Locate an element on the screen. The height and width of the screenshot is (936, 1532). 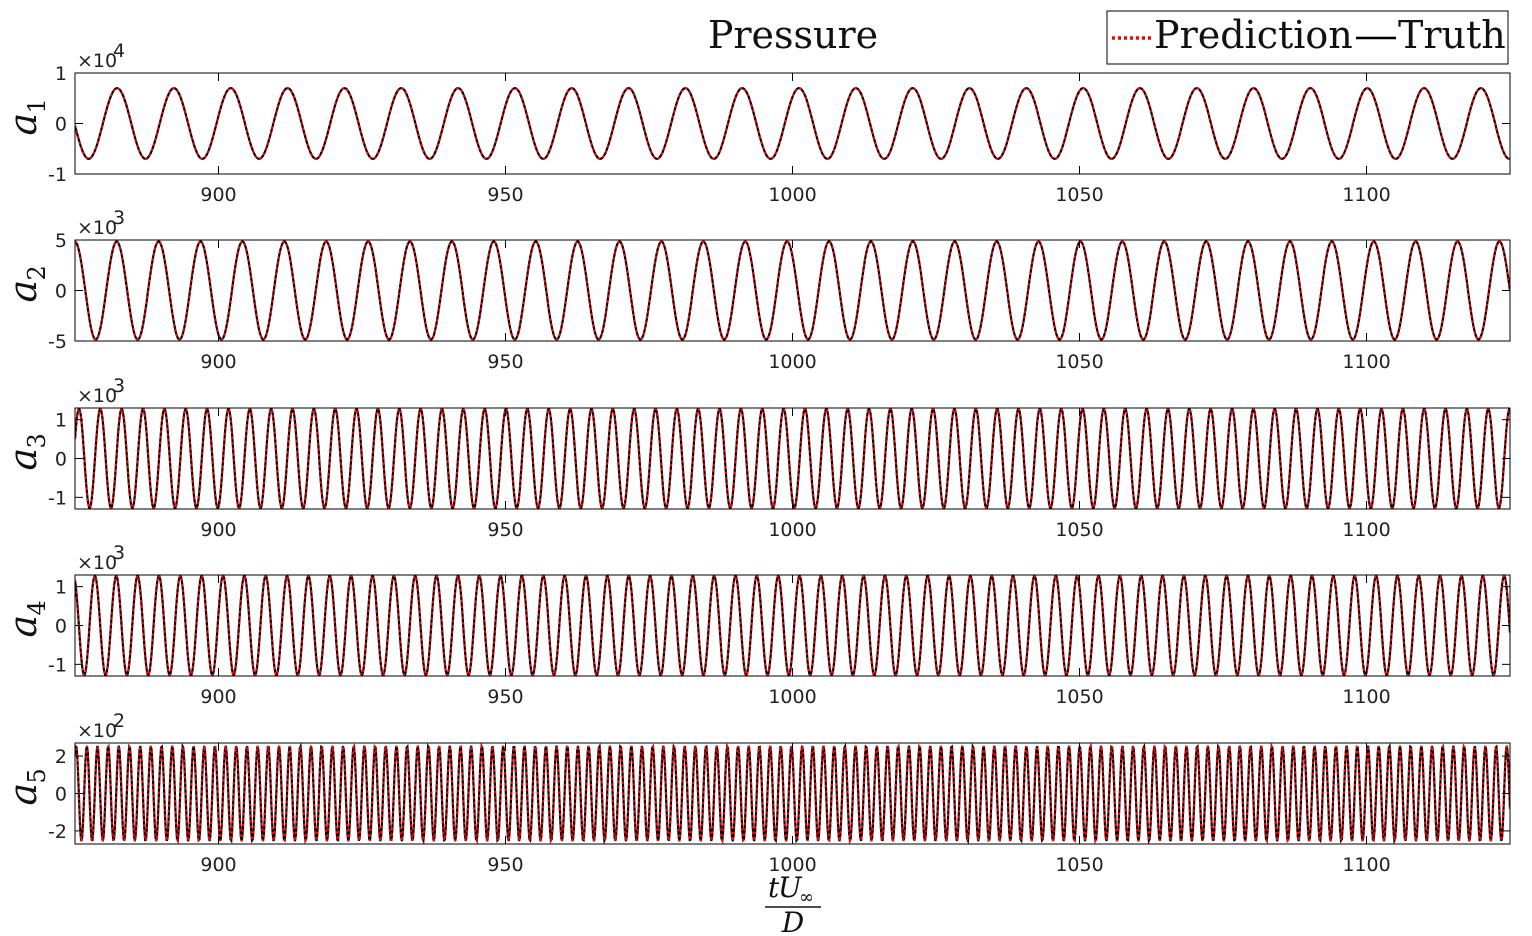
y-tick-label: -5 is located at coordinates (57, 342).